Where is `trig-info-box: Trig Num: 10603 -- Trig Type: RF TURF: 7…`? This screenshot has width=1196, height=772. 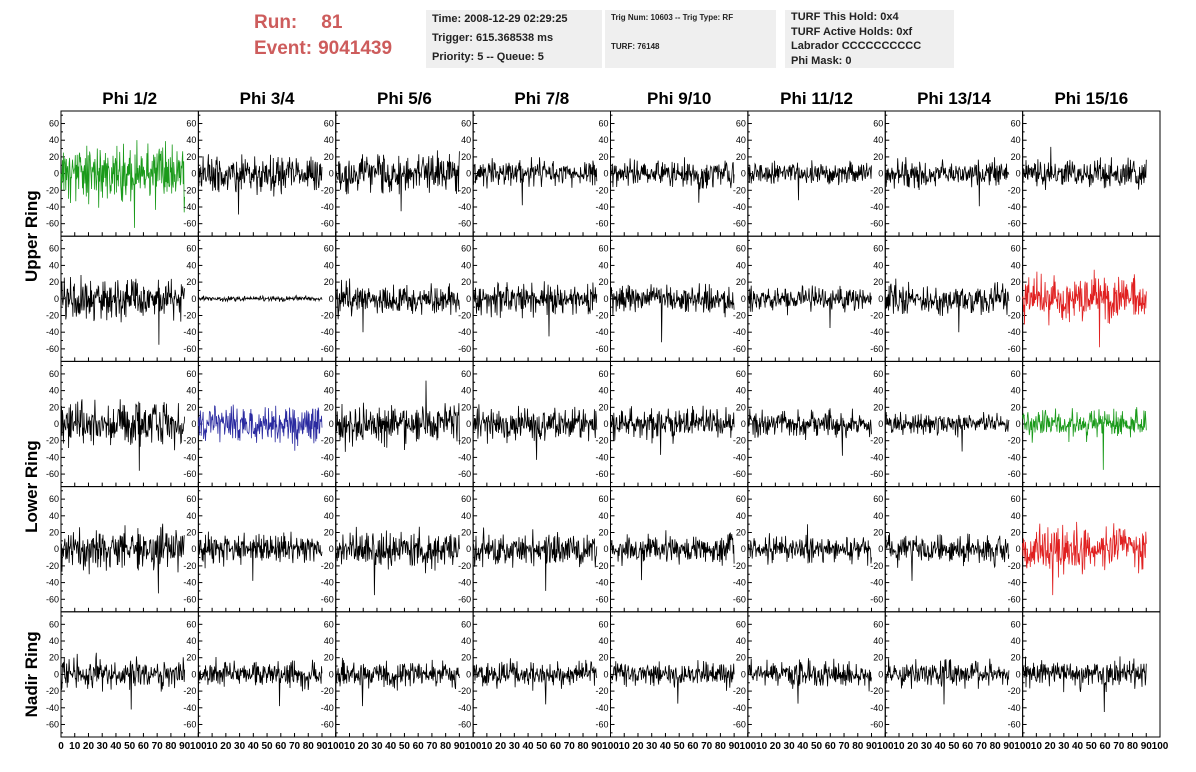 trig-info-box: Trig Num: 10603 -- Trig Type: RF TURF: 7… is located at coordinates (690, 39).